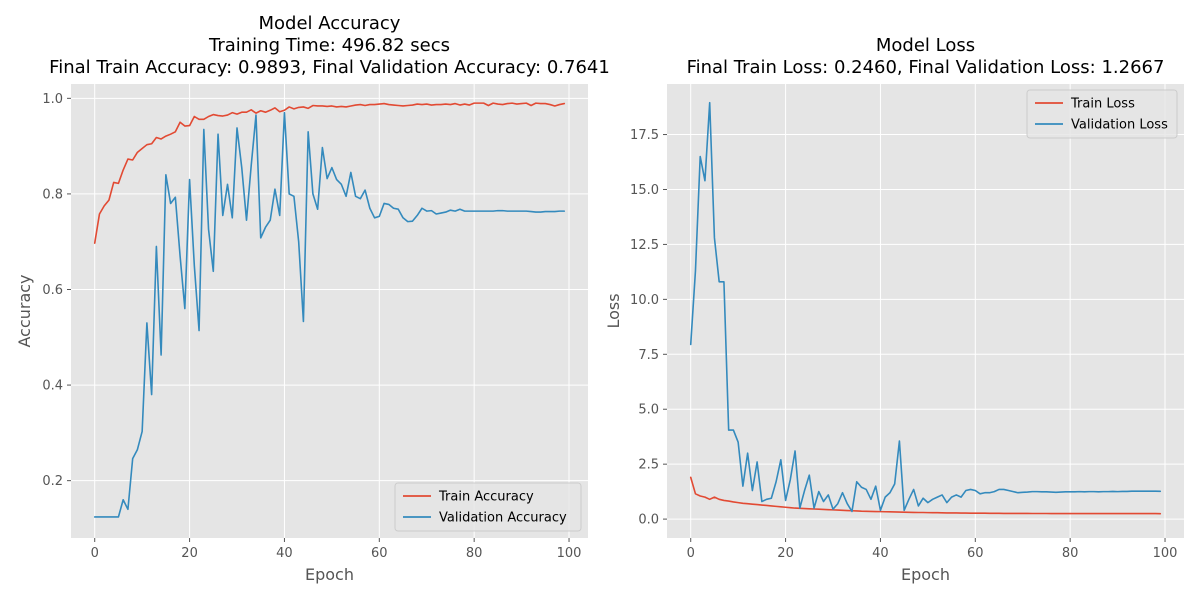 The image size is (1200, 600). What do you see at coordinates (648, 520) in the screenshot?
I see `loss-y-tick-label: 0.0` at bounding box center [648, 520].